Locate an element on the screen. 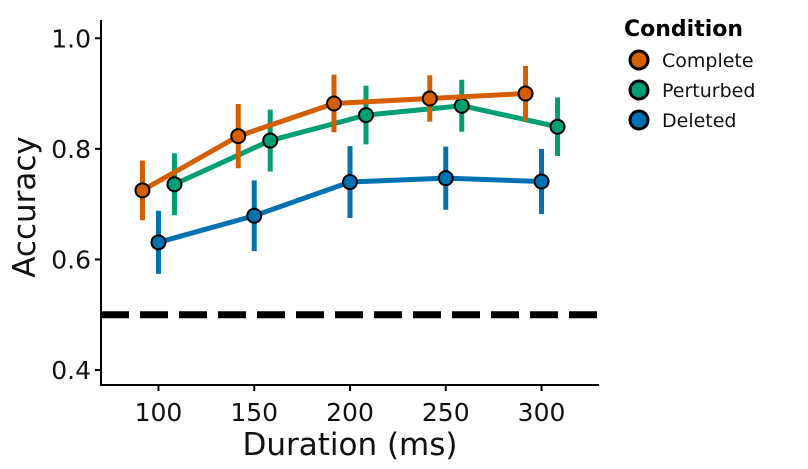 This screenshot has height=469, width=808. x-axis-title: Duration (ms) is located at coordinates (349, 445).